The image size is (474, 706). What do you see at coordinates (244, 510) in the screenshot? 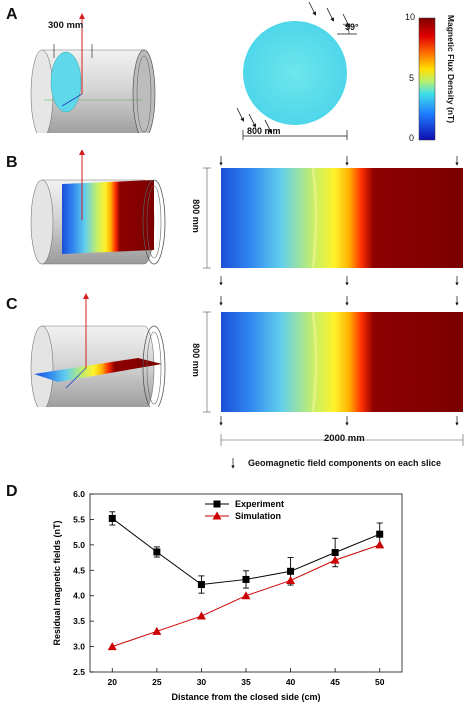
I see `chart-legend: Experiment Simulation` at bounding box center [244, 510].